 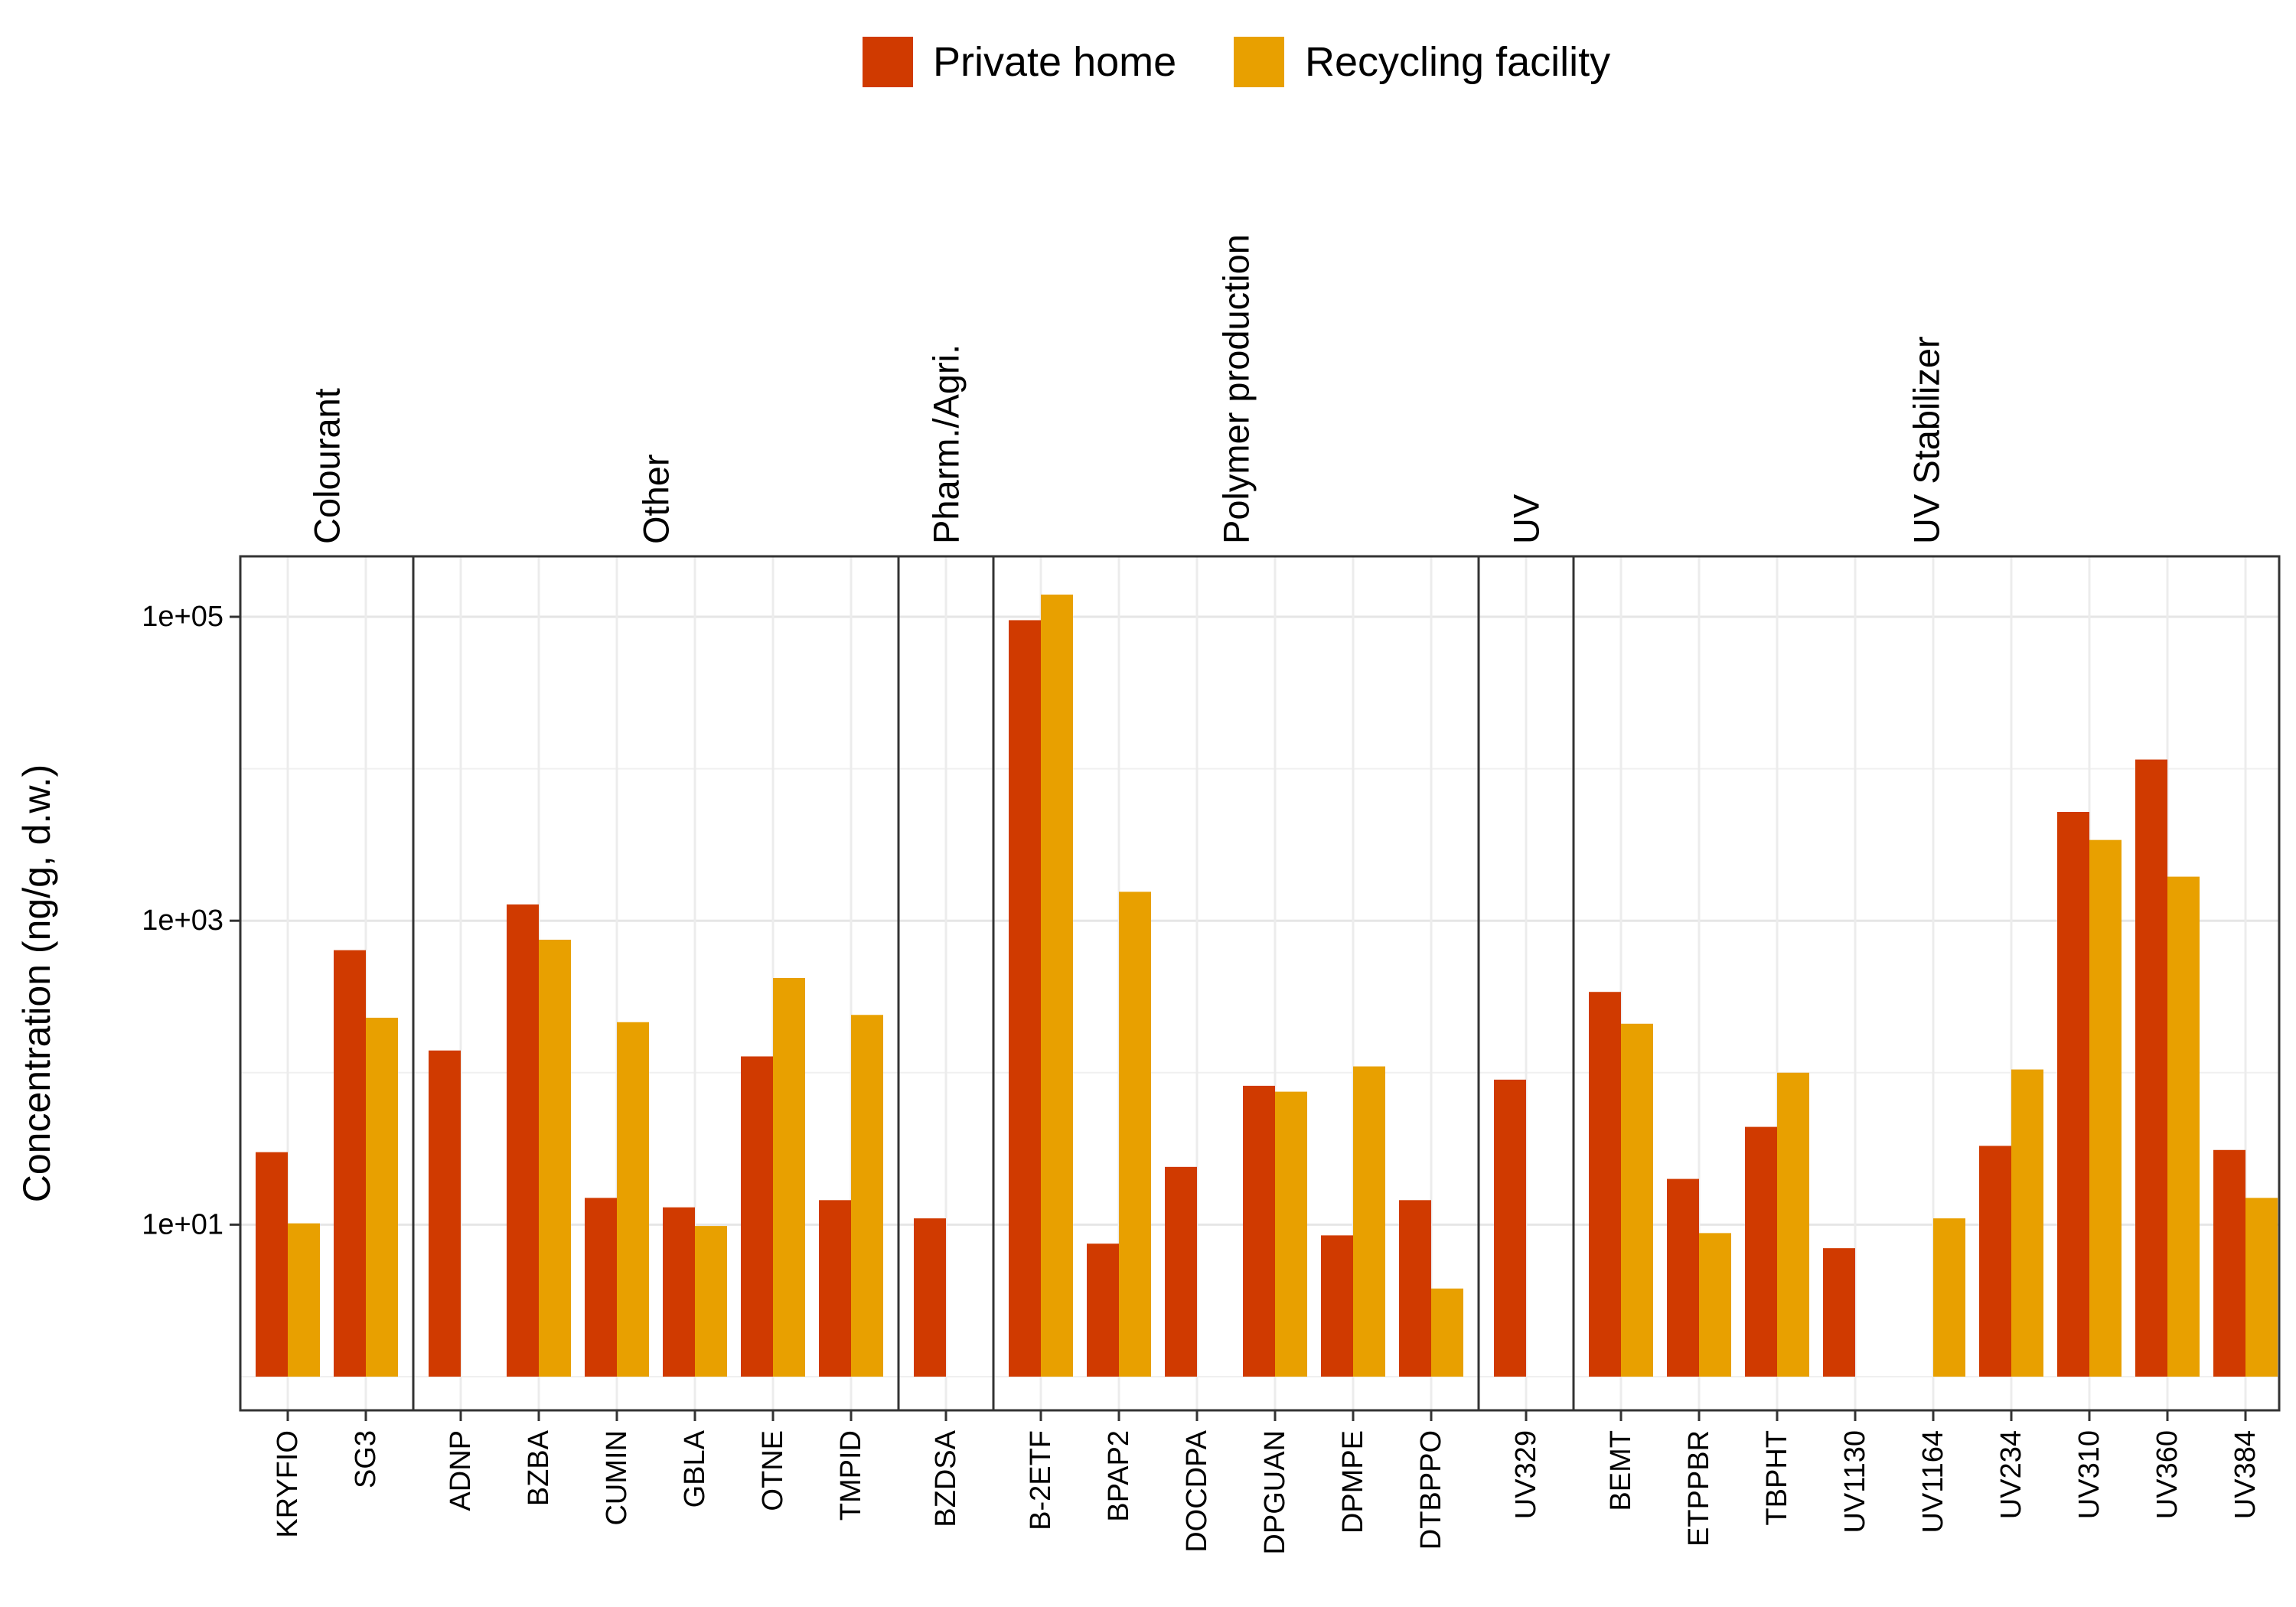 I want to click on bar-uv1130-private-home, so click(x=1839, y=1312).